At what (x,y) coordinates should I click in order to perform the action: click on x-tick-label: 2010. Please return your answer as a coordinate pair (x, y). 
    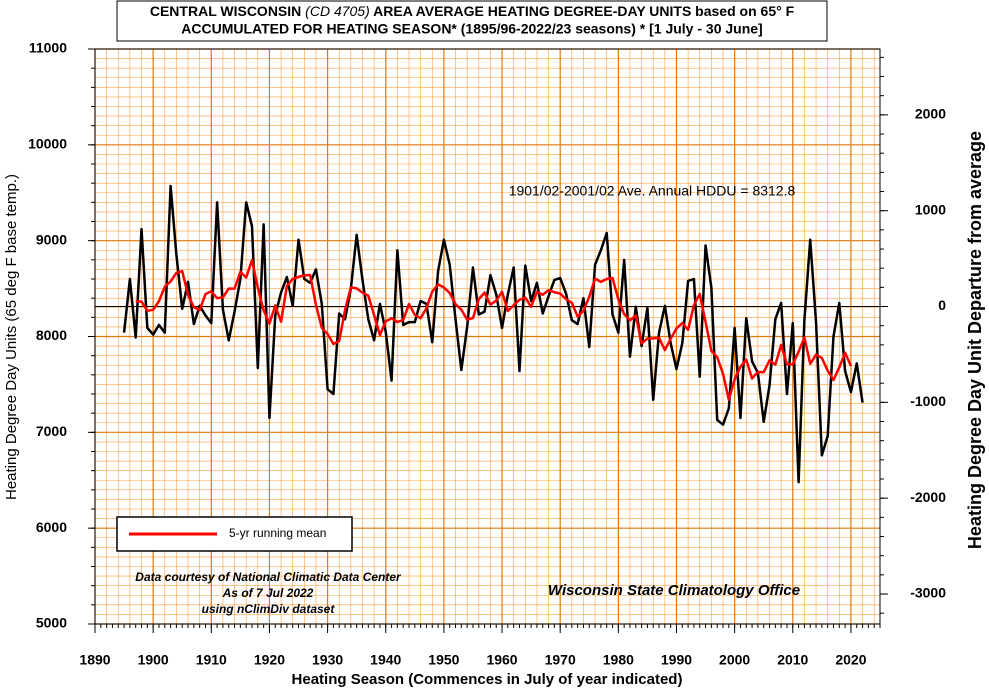
    Looking at the image, I should click on (792, 660).